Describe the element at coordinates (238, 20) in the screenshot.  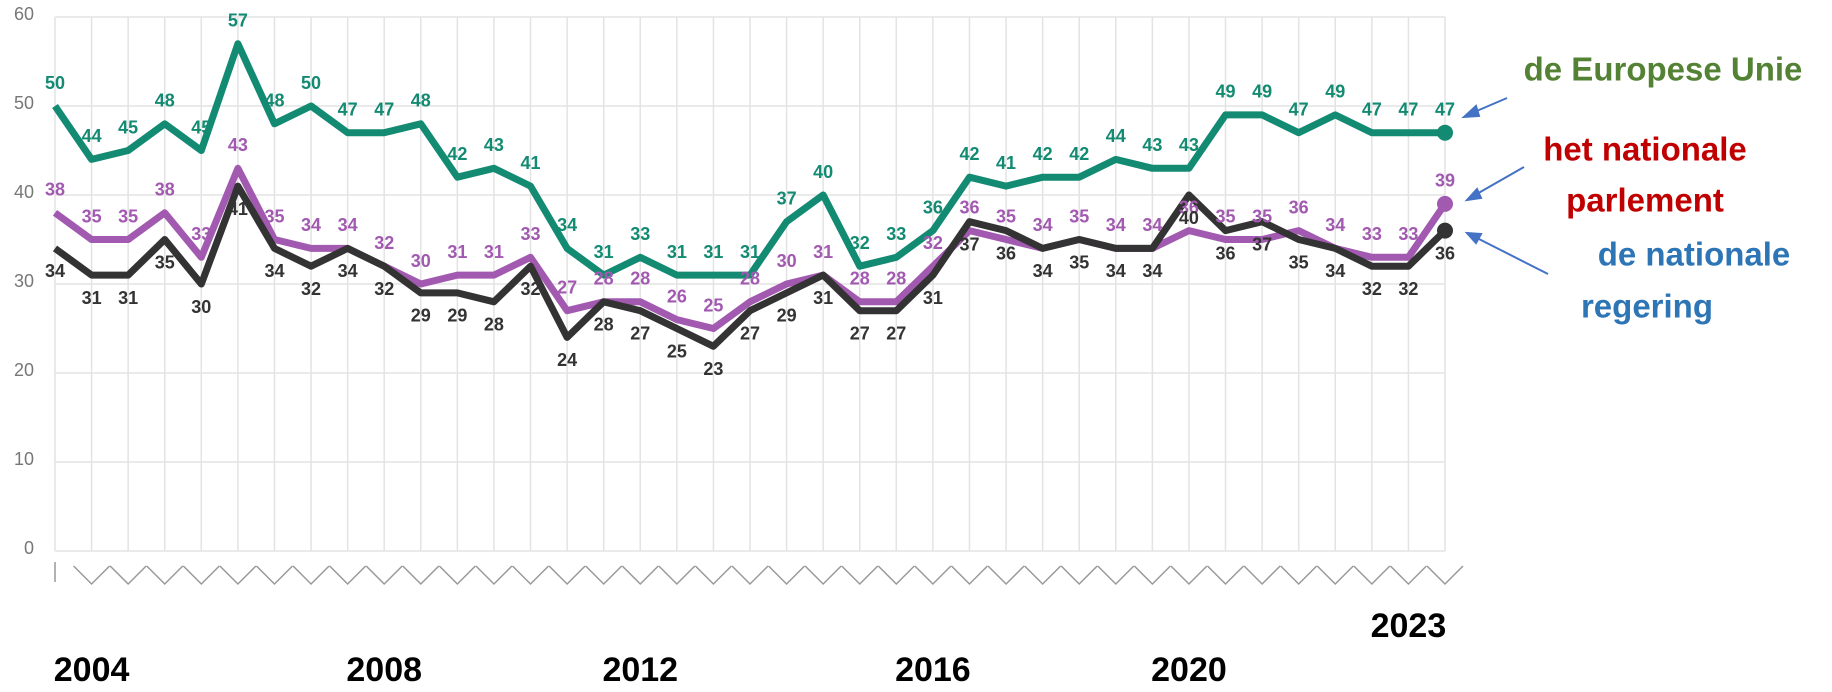
I see `data-label: 57` at that location.